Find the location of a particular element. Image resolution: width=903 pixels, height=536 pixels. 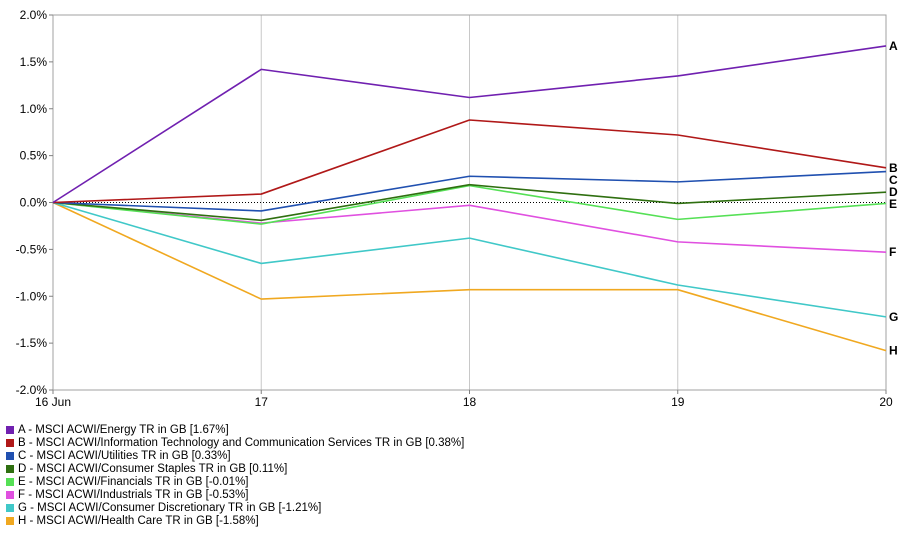

series-line-b is located at coordinates (469, 161).